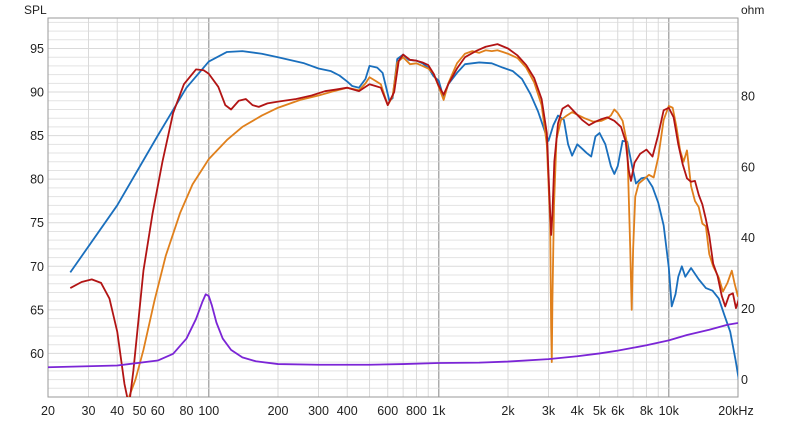 Image resolution: width=800 pixels, height=425 pixels. I want to click on x-tick-label: 5k, so click(600, 411).